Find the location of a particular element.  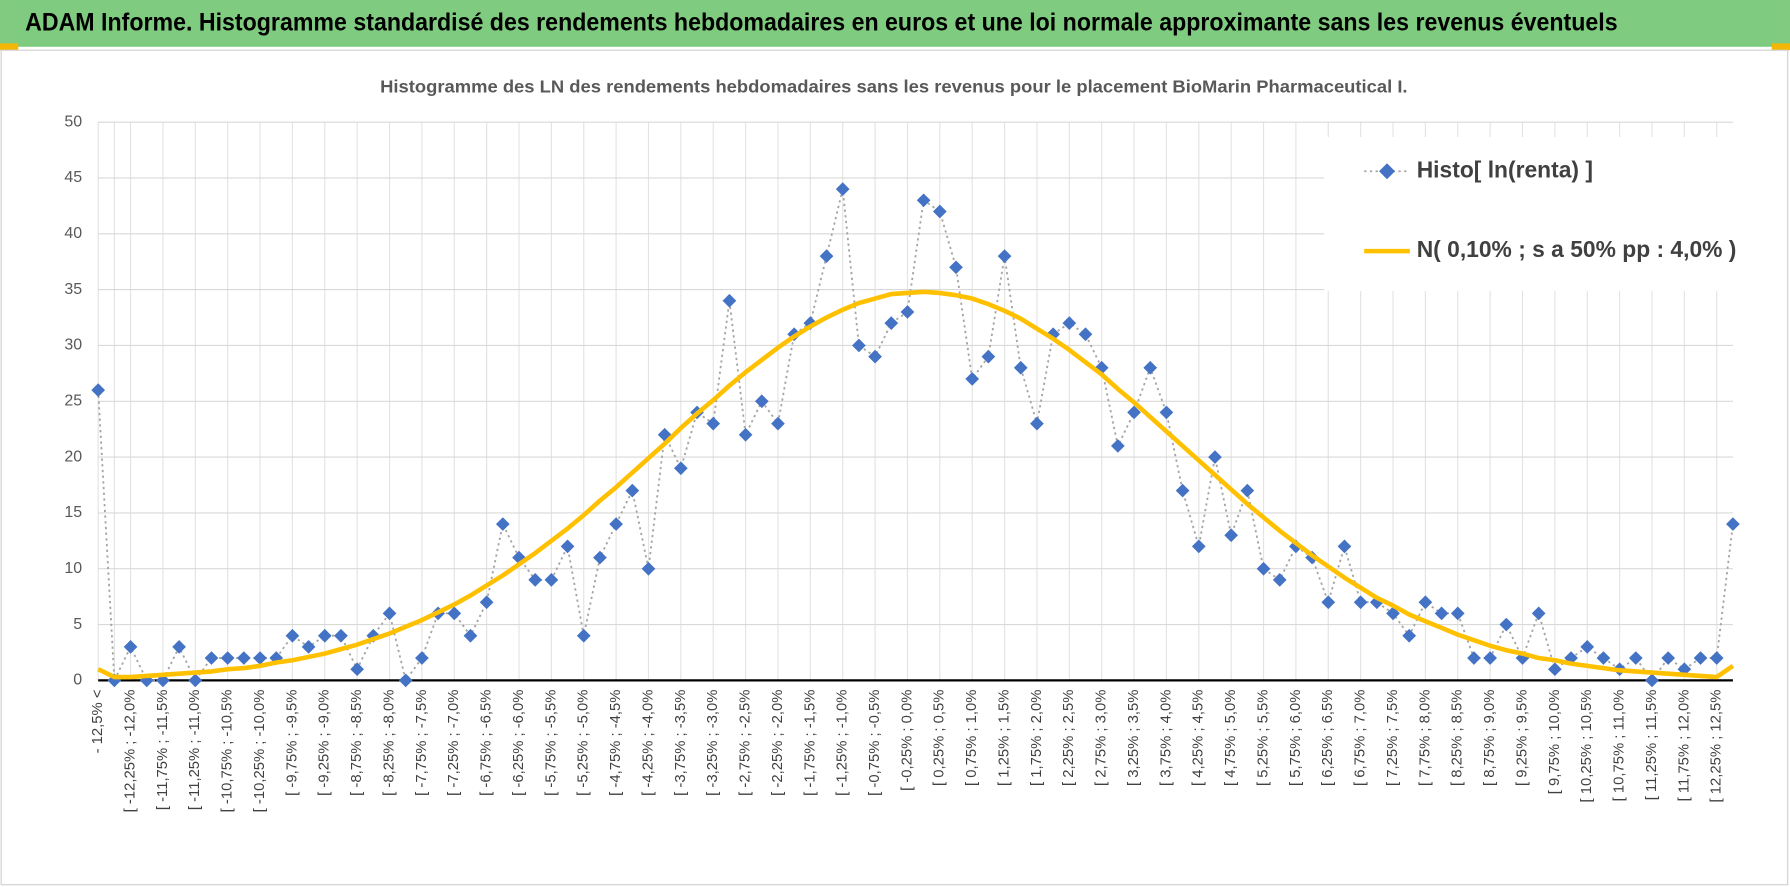

y-tick-label: 40 is located at coordinates (73, 233).